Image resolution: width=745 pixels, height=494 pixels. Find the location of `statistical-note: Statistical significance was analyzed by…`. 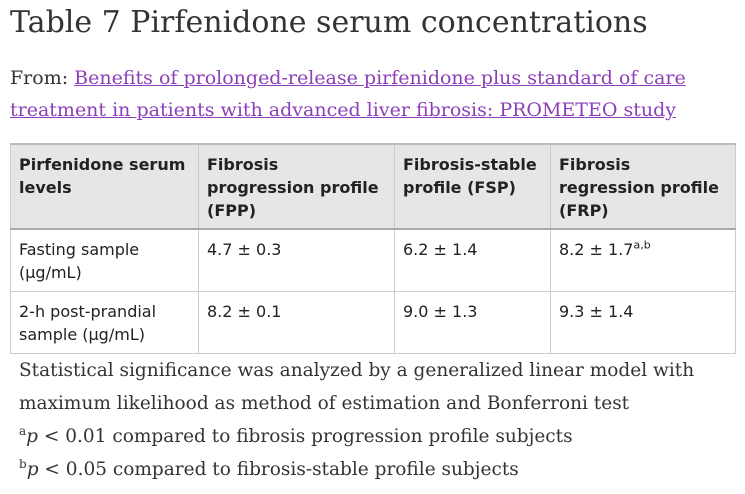

statistical-note: Statistical significance was analyzed by… is located at coordinates (357, 387).